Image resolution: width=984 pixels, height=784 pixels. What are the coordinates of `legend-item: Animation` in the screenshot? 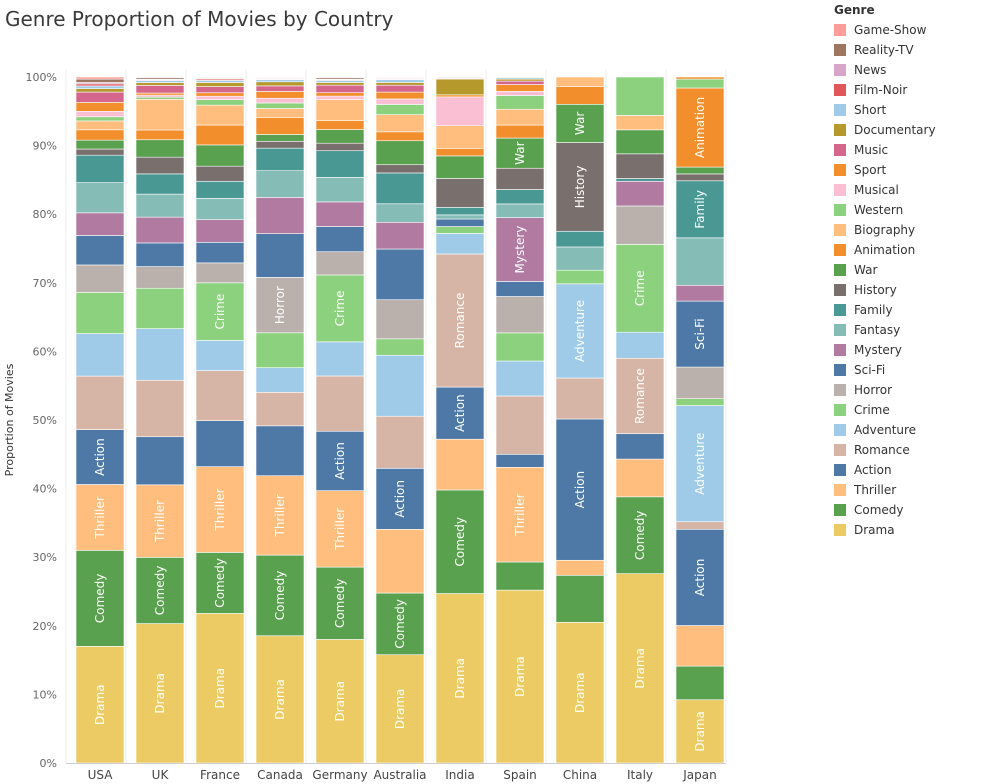 It's located at (885, 250).